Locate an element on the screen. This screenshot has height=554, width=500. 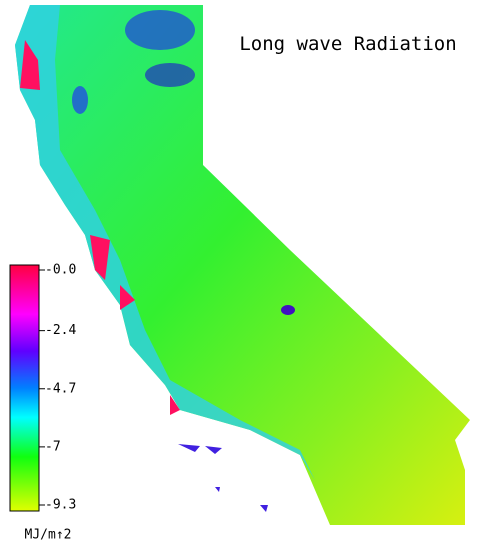
colorbar-tick-label: -9.3 is located at coordinates (60, 505).